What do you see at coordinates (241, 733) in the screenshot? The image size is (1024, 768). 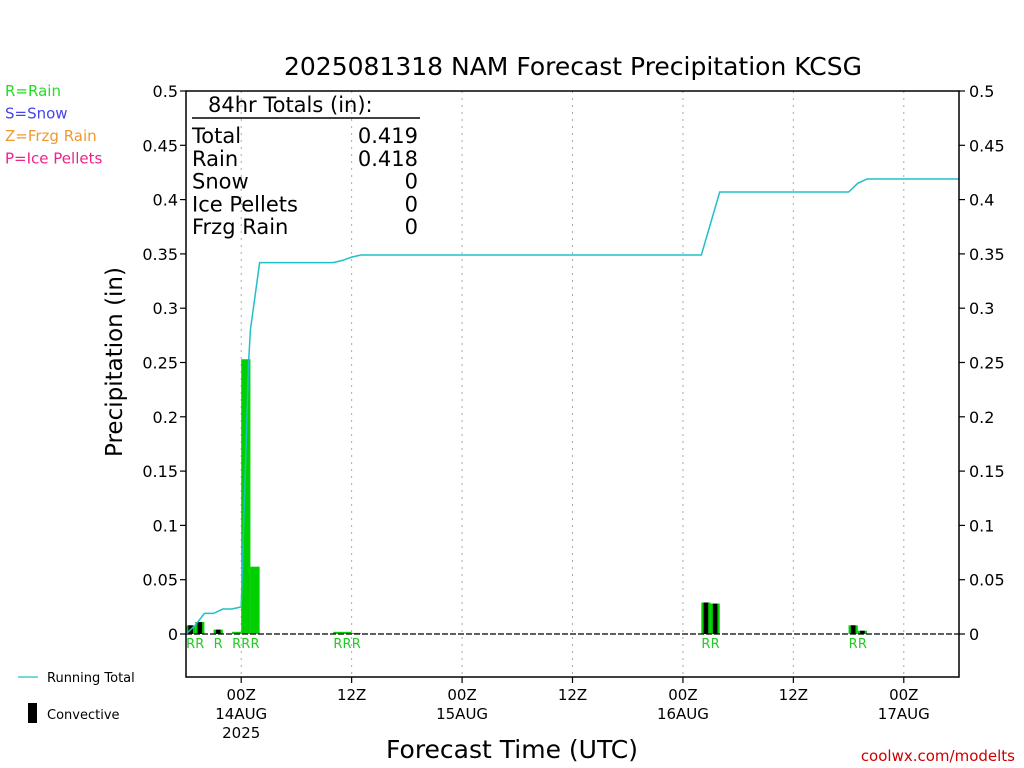 I see `x-tick-year: 2025` at bounding box center [241, 733].